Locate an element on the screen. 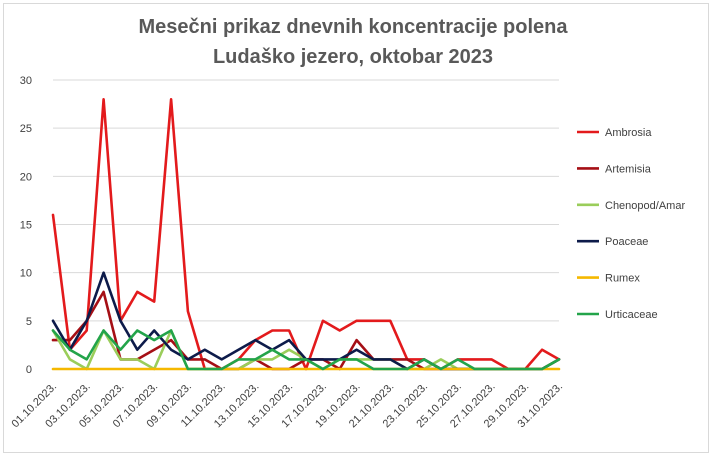 The height and width of the screenshot is (458, 714). y-axis: 0 5 10 15 20 25 30 is located at coordinates (26, 225).